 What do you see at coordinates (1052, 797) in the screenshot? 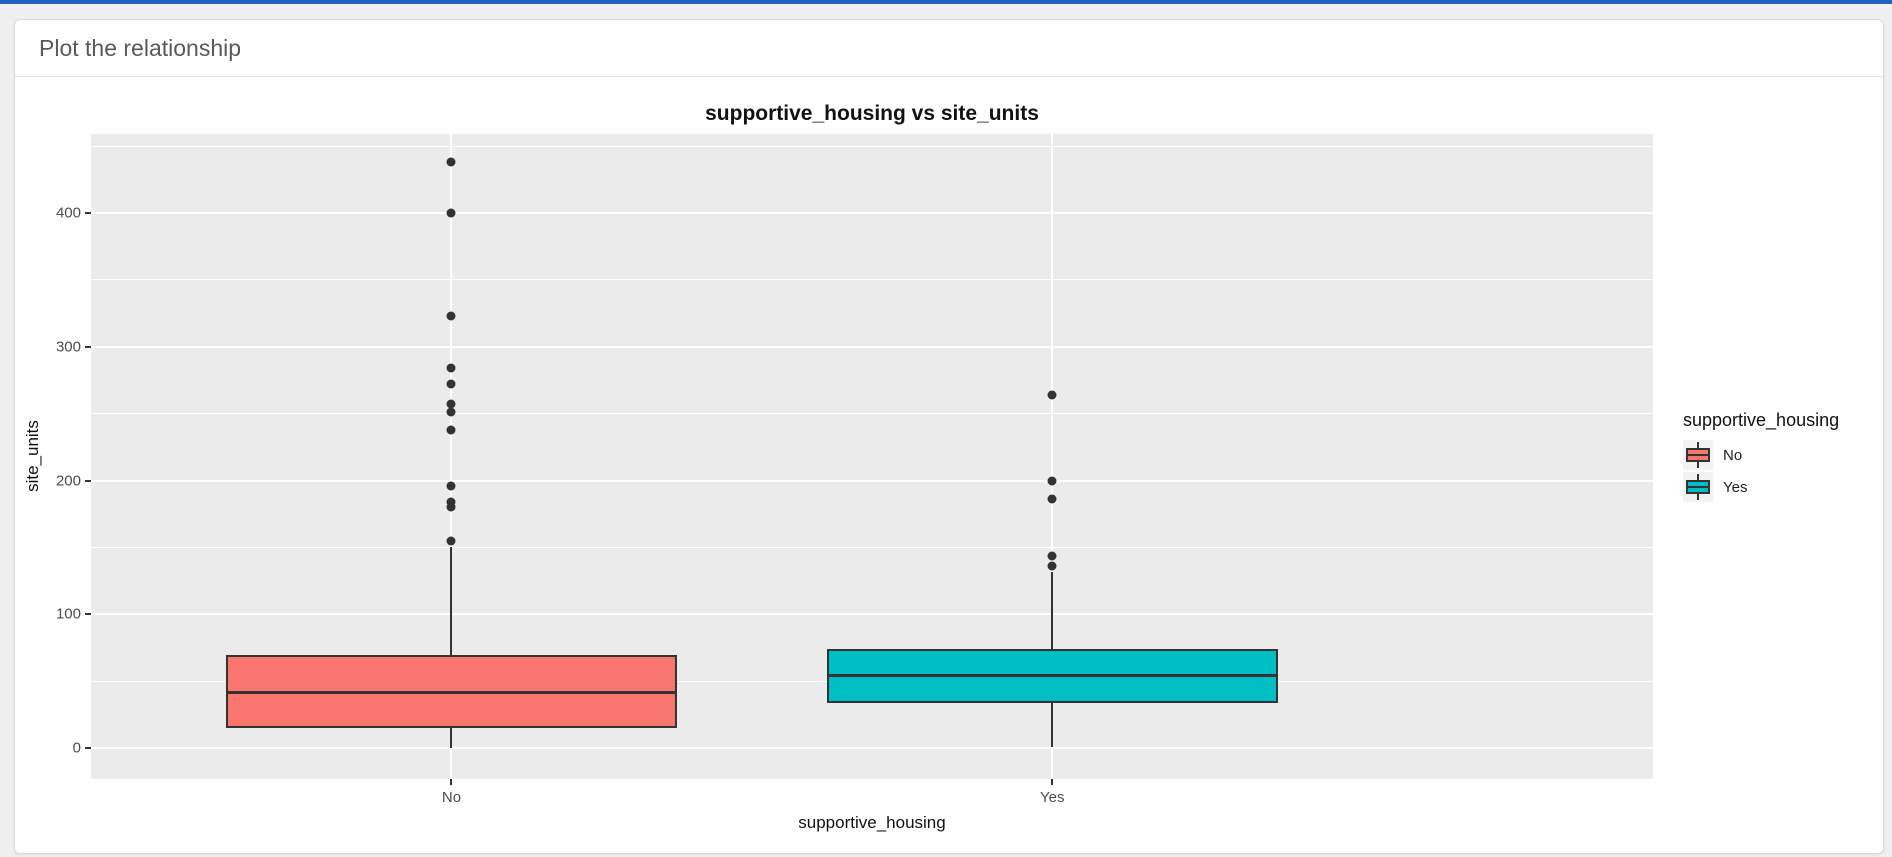
I see `x-tick-label: Yes` at bounding box center [1052, 797].